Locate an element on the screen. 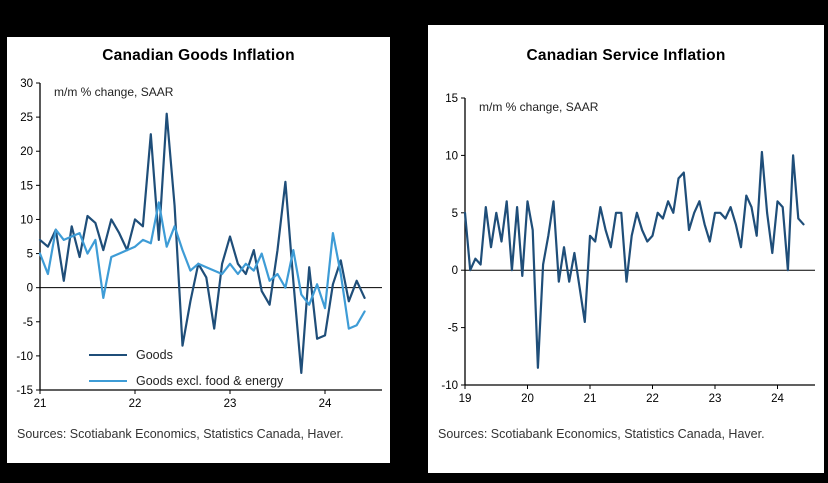 Image resolution: width=828 pixels, height=483 pixels. svg-text: 25 is located at coordinates (26, 118).